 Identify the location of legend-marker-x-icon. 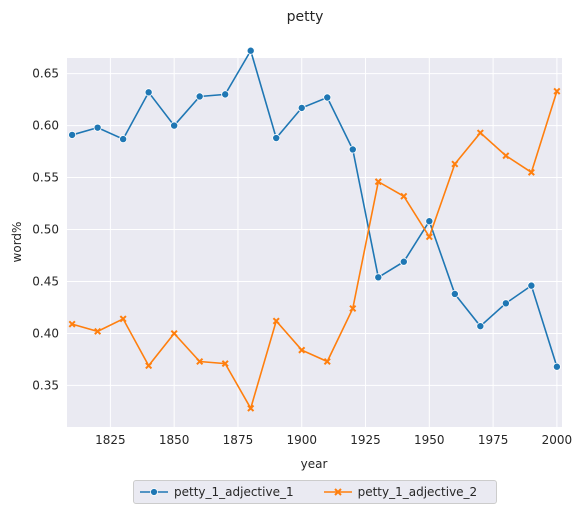
(337, 492).